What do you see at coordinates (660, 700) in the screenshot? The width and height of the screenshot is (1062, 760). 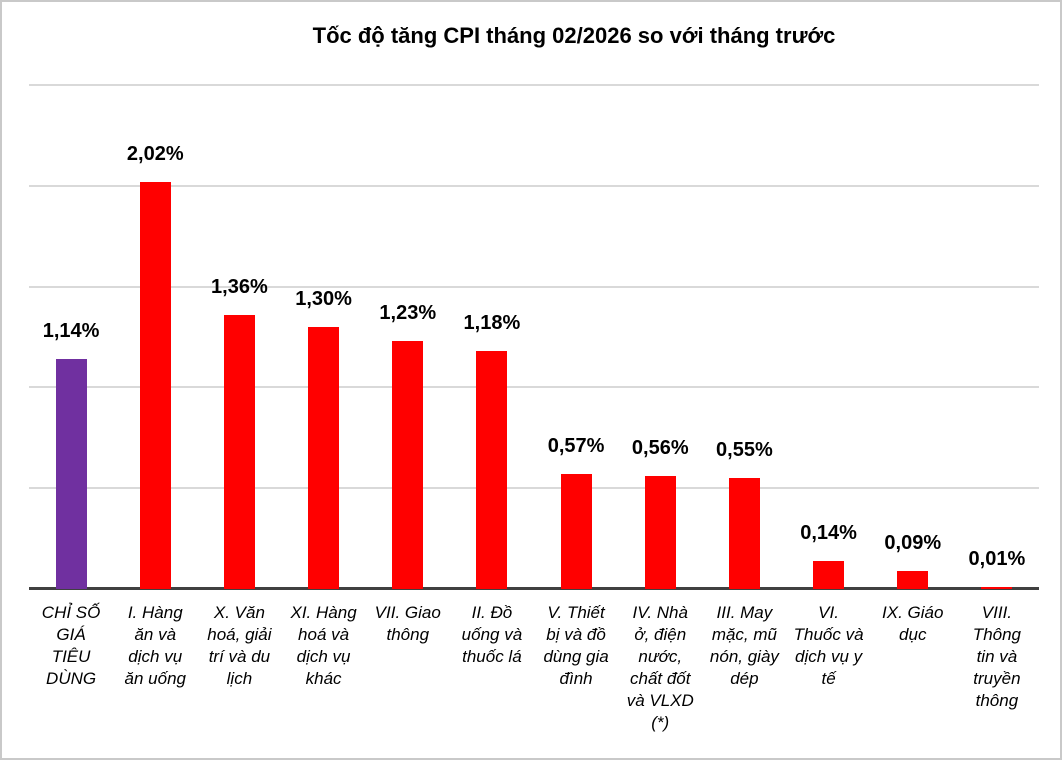 I see `category-label-line: và VLXD` at bounding box center [660, 700].